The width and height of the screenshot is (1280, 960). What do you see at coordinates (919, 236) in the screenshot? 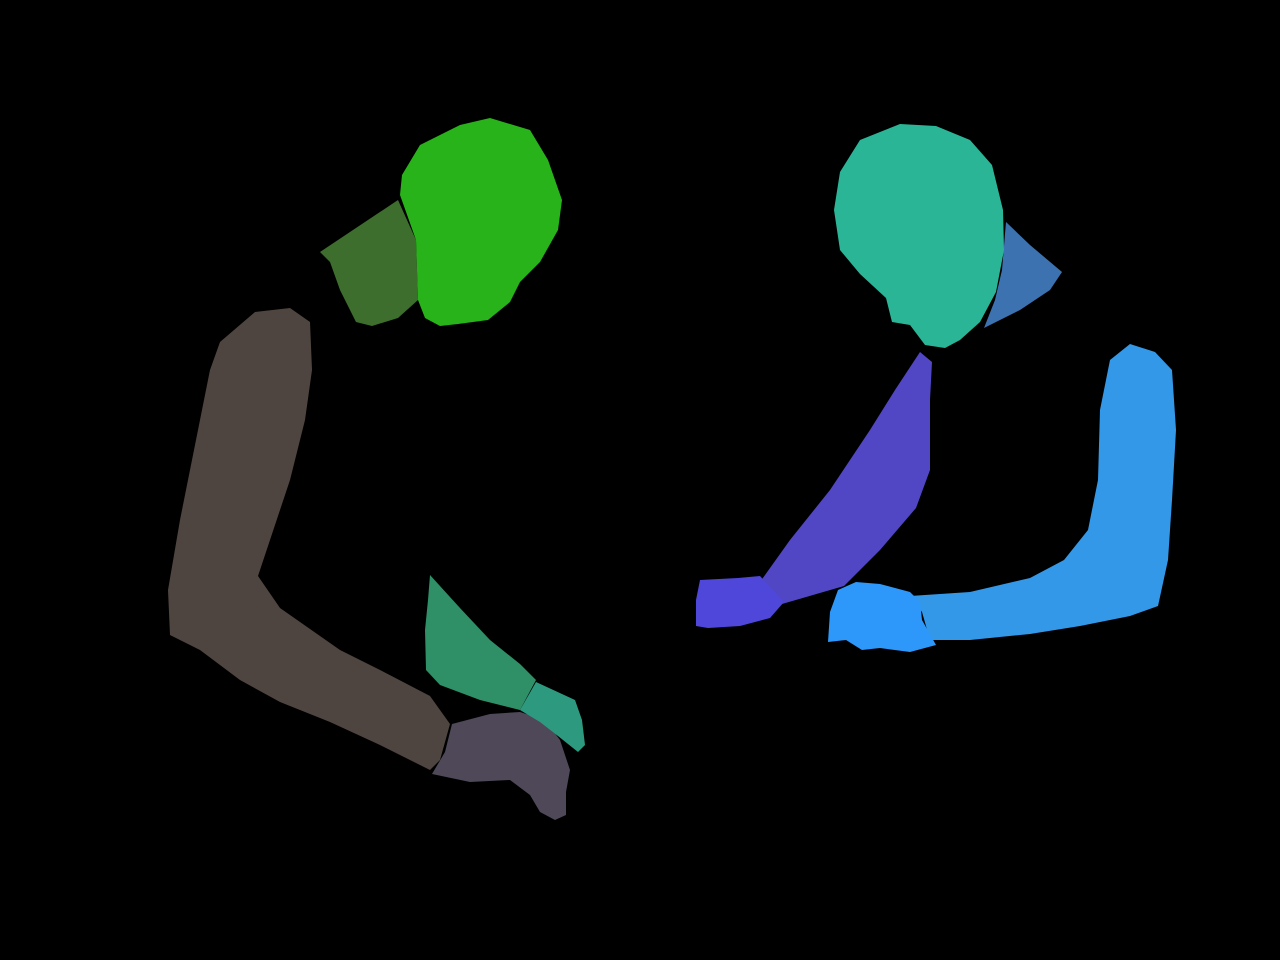
I see `right-person-head` at bounding box center [919, 236].